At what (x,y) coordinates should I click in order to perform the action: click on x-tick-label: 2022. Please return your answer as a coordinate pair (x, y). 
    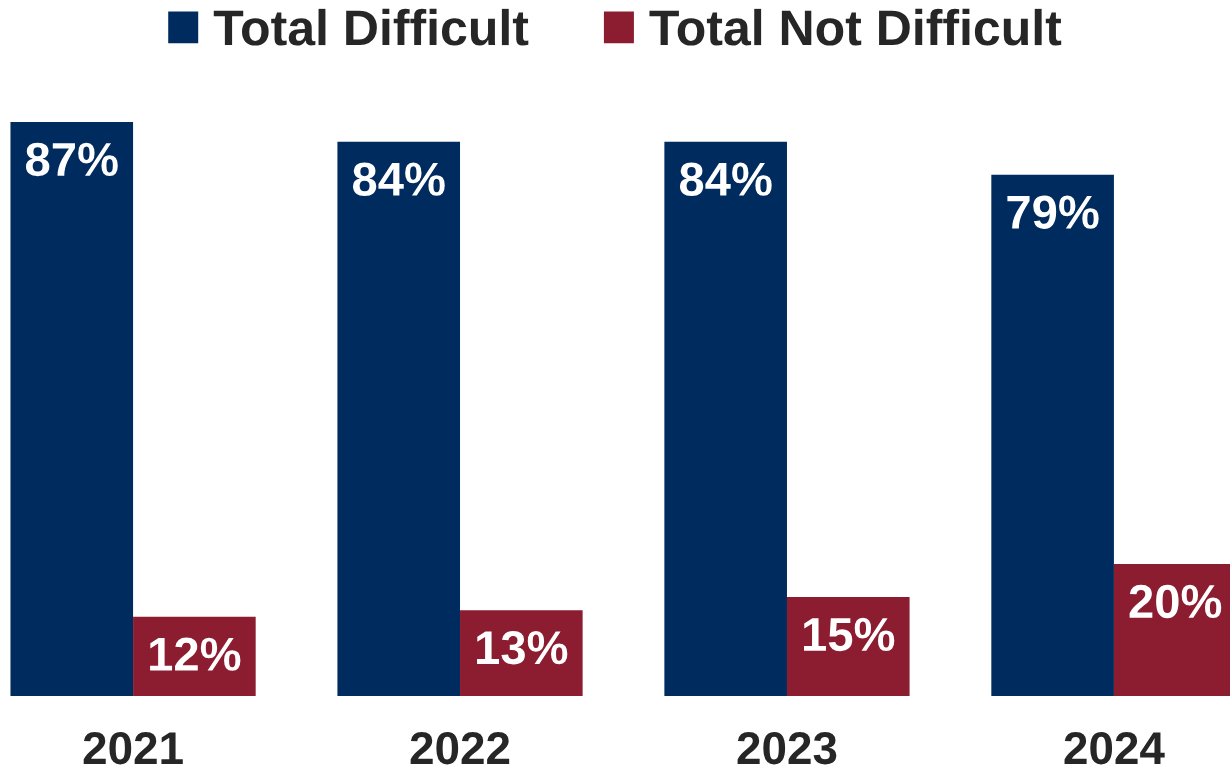
    Looking at the image, I should click on (460, 748).